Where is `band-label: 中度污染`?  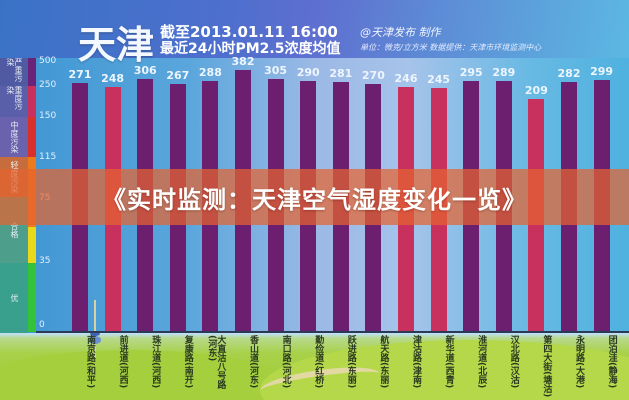 band-label: 中度污染 is located at coordinates (14, 137).